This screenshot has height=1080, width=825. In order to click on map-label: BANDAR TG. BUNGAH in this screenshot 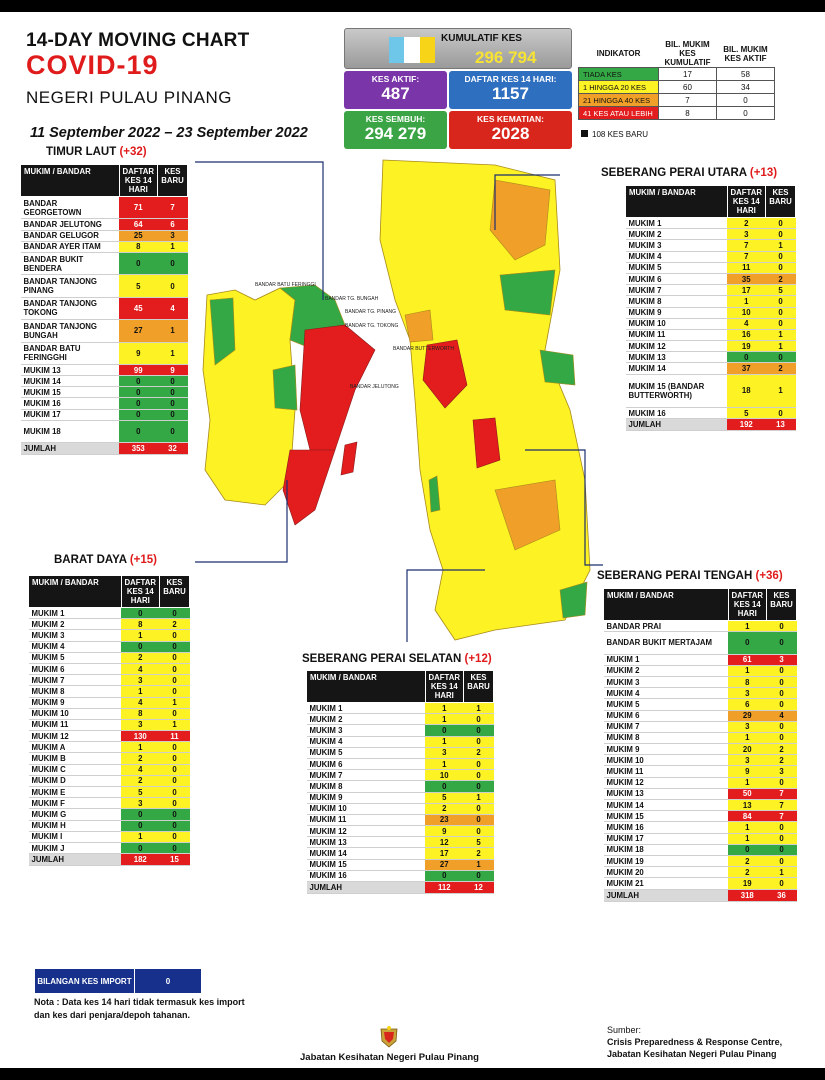, I will do `click(352, 299)`.